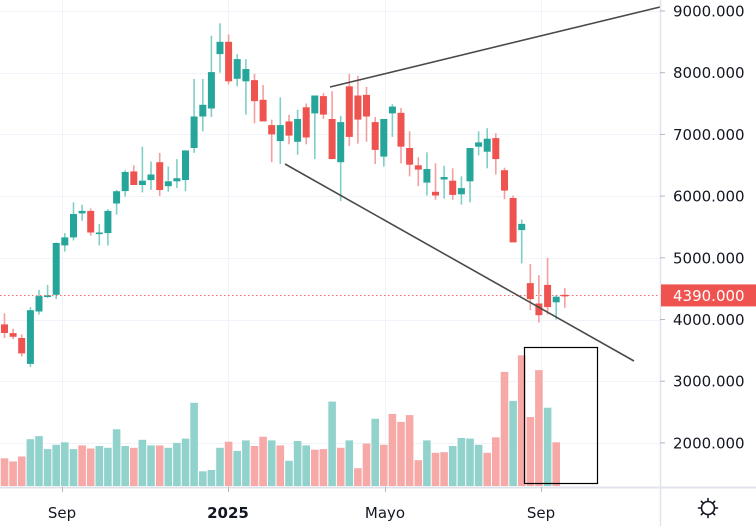 The image size is (756, 529). Describe the element at coordinates (709, 320) in the screenshot. I see `price-axis-label: 4000.000` at that location.